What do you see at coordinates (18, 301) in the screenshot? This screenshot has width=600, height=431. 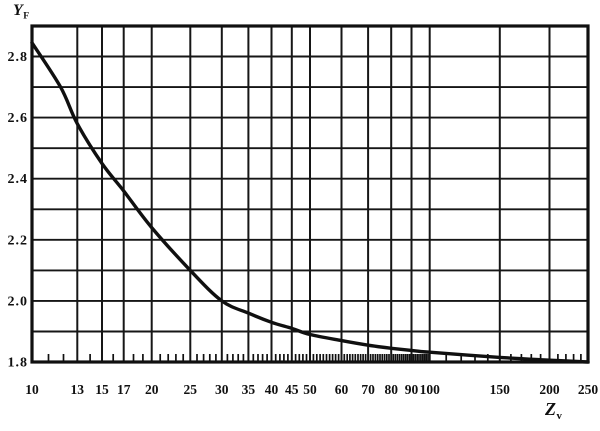 I see `y-tick-label: 2.0` at bounding box center [18, 301].